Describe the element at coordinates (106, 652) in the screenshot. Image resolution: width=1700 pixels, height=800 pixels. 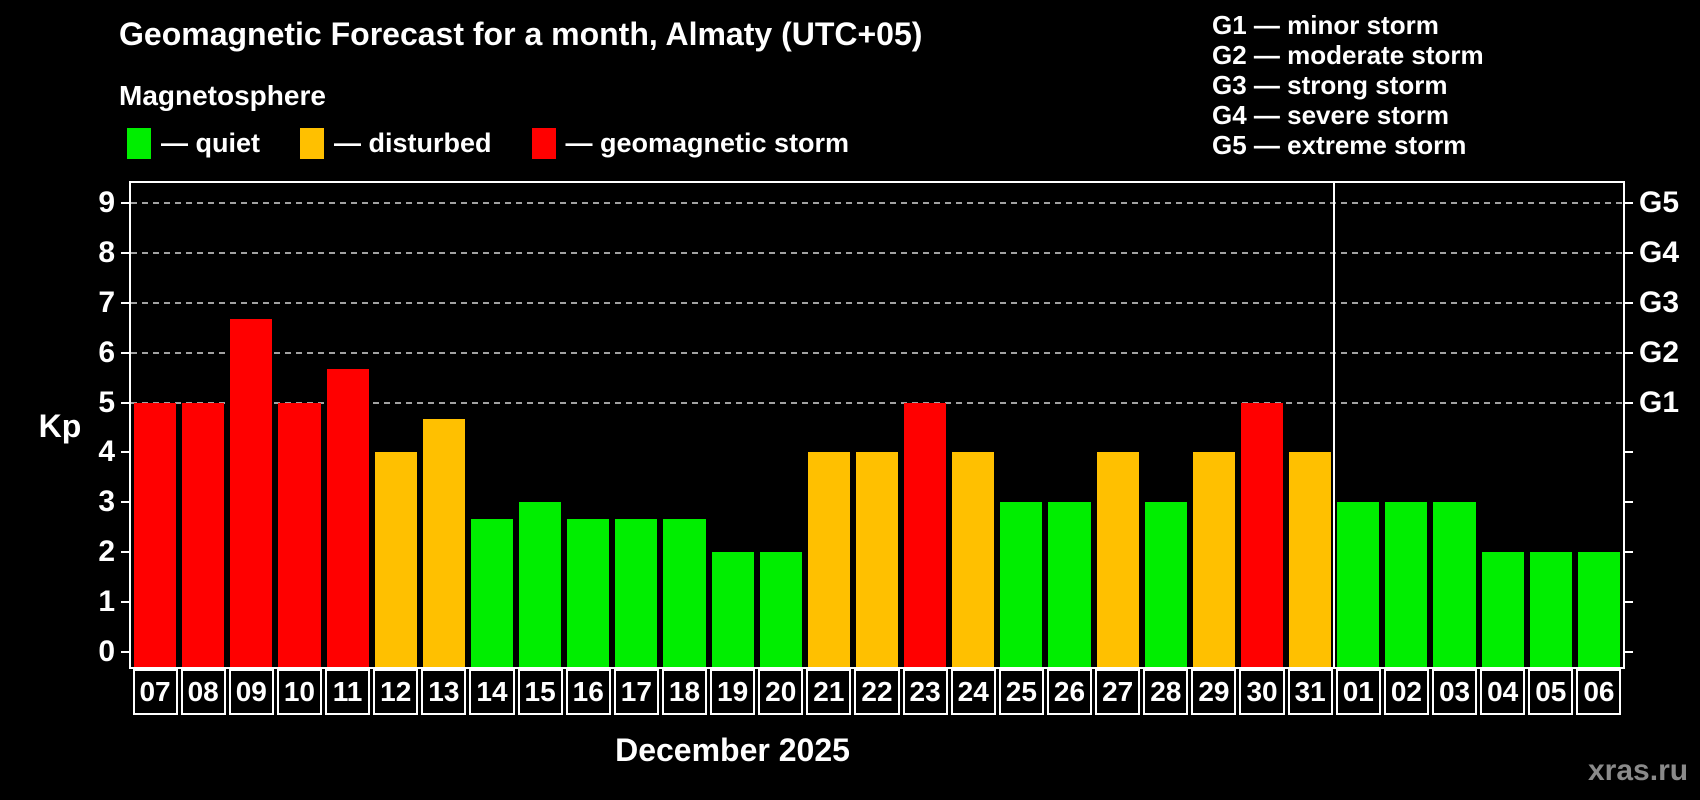
I see `y-axis-label-0: 0` at that location.